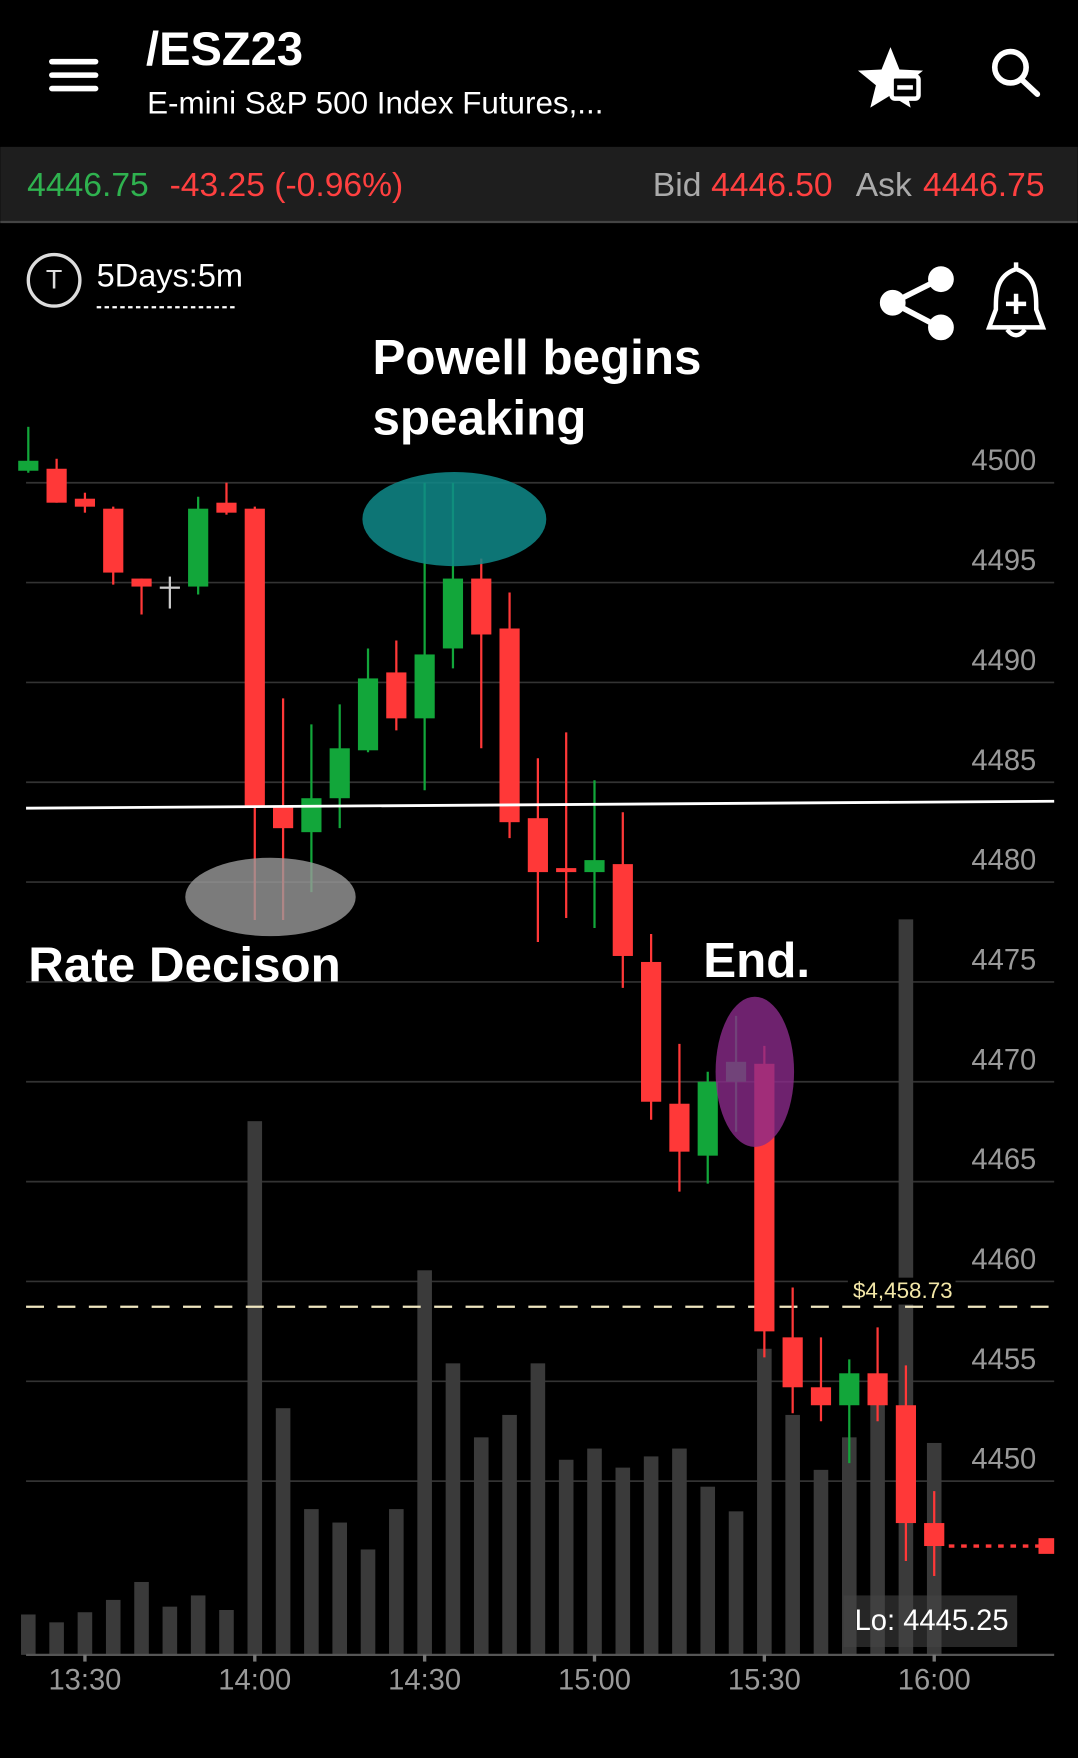  What do you see at coordinates (424, 1680) in the screenshot?
I see `x-tick-label: 14:30` at bounding box center [424, 1680].